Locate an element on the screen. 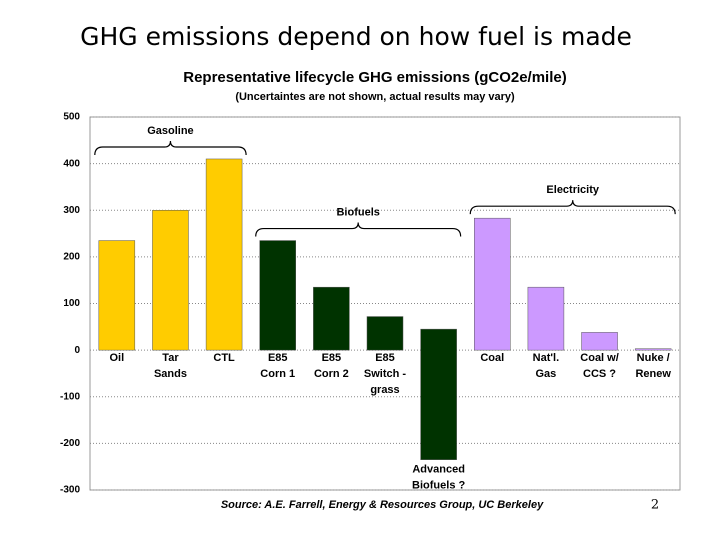  group-label: Gasoline is located at coordinates (170, 131).